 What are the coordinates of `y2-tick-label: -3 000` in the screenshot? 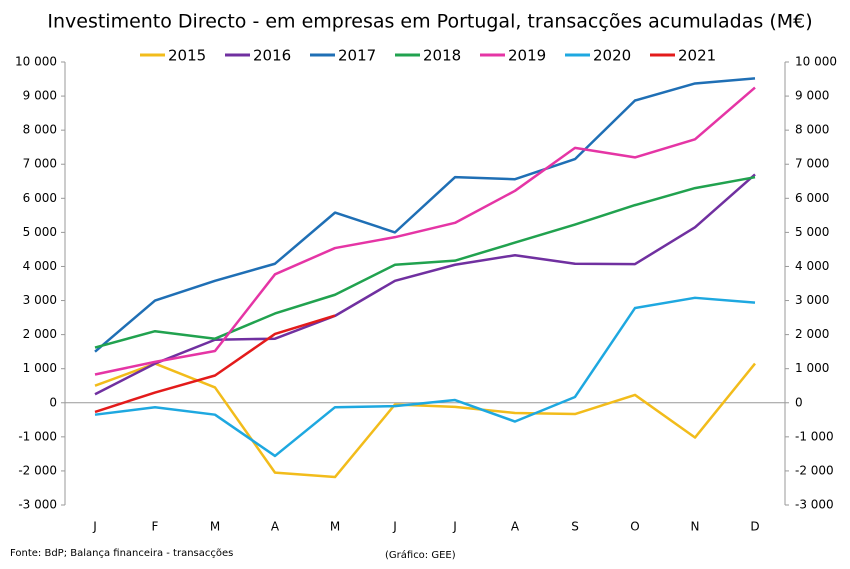 It's located at (814, 505).